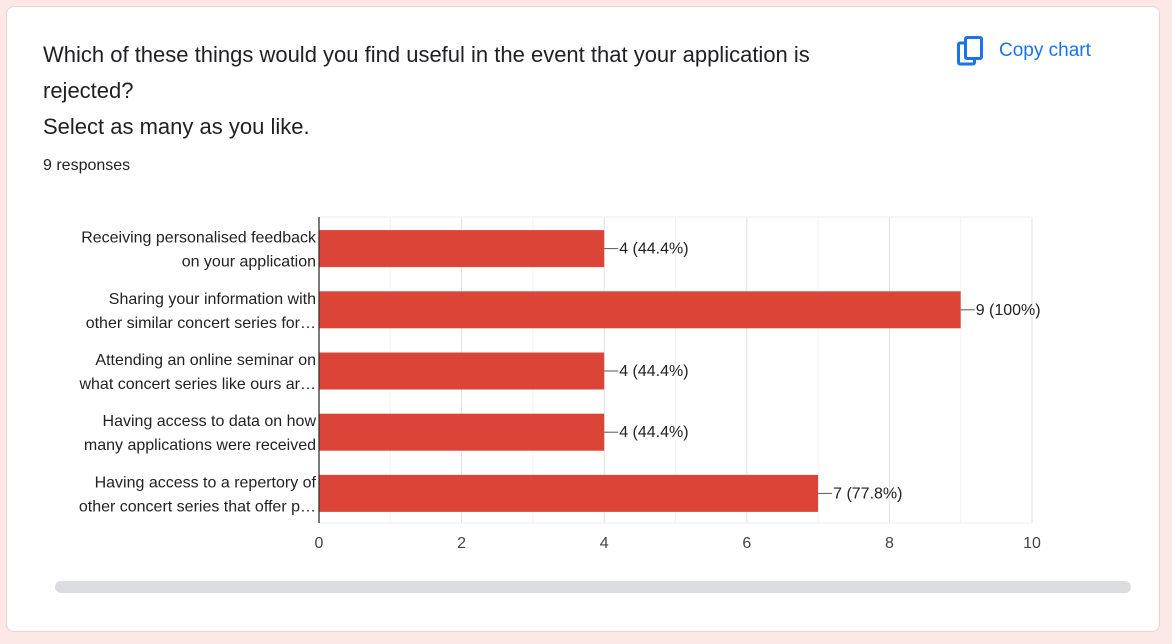 The height and width of the screenshot is (644, 1172). Describe the element at coordinates (319, 543) in the screenshot. I see `x-tick-label: 0` at that location.